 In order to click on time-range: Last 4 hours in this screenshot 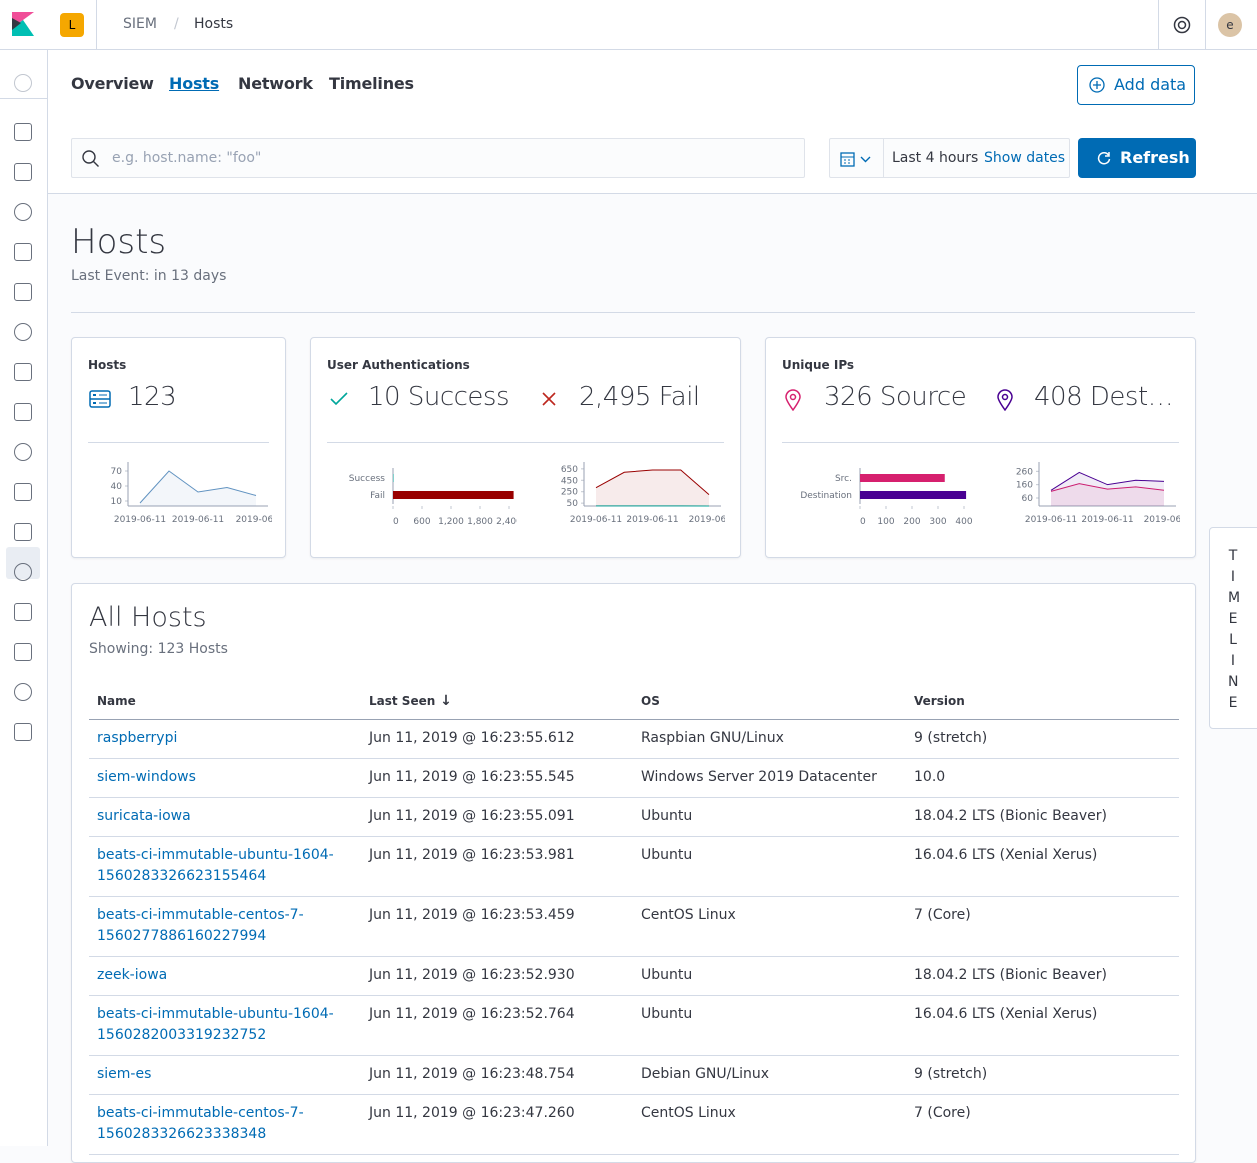, I will do `click(935, 158)`.